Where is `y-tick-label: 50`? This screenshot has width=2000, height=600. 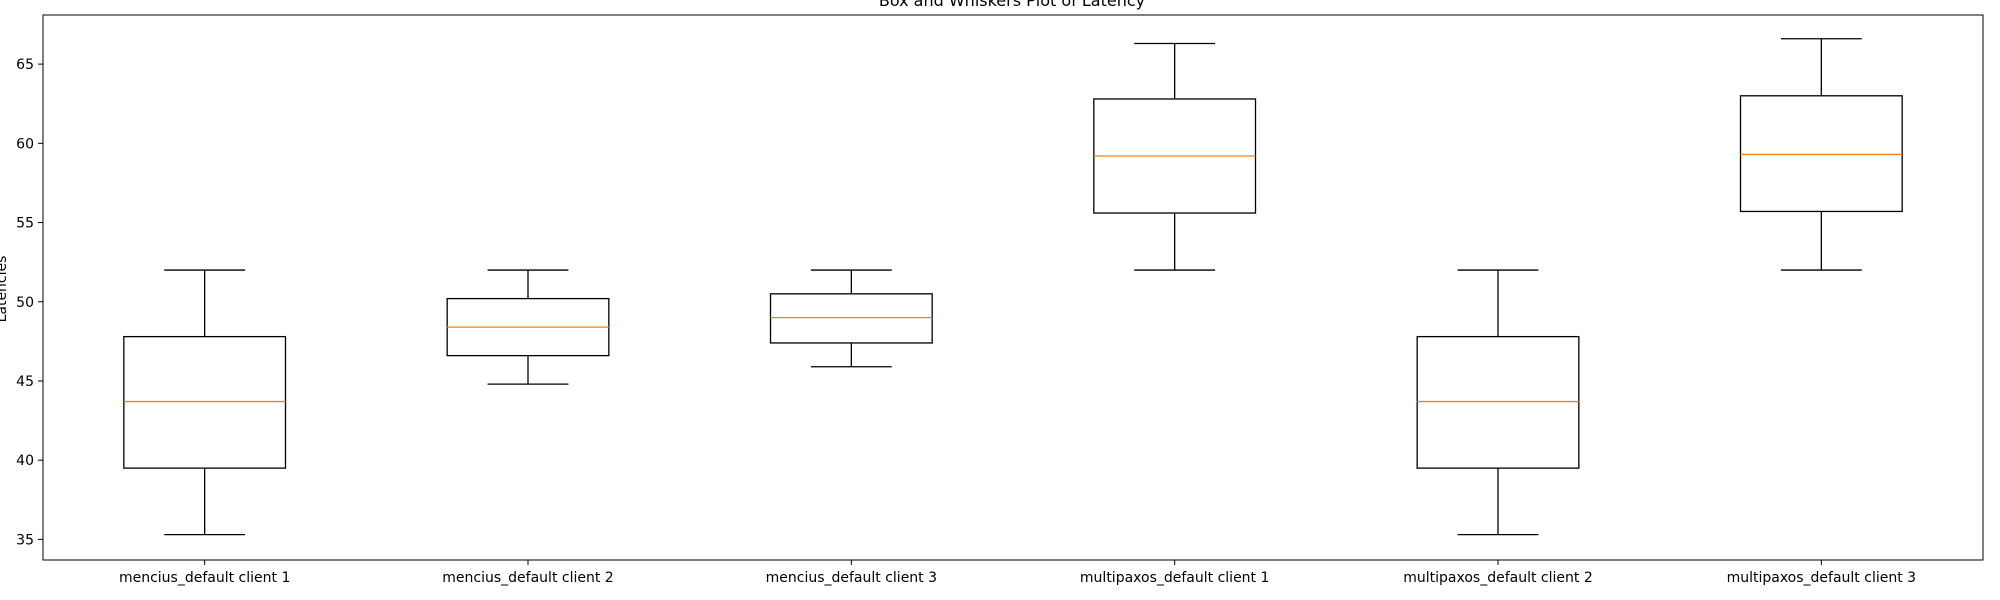
y-tick-label: 50 is located at coordinates (25, 303).